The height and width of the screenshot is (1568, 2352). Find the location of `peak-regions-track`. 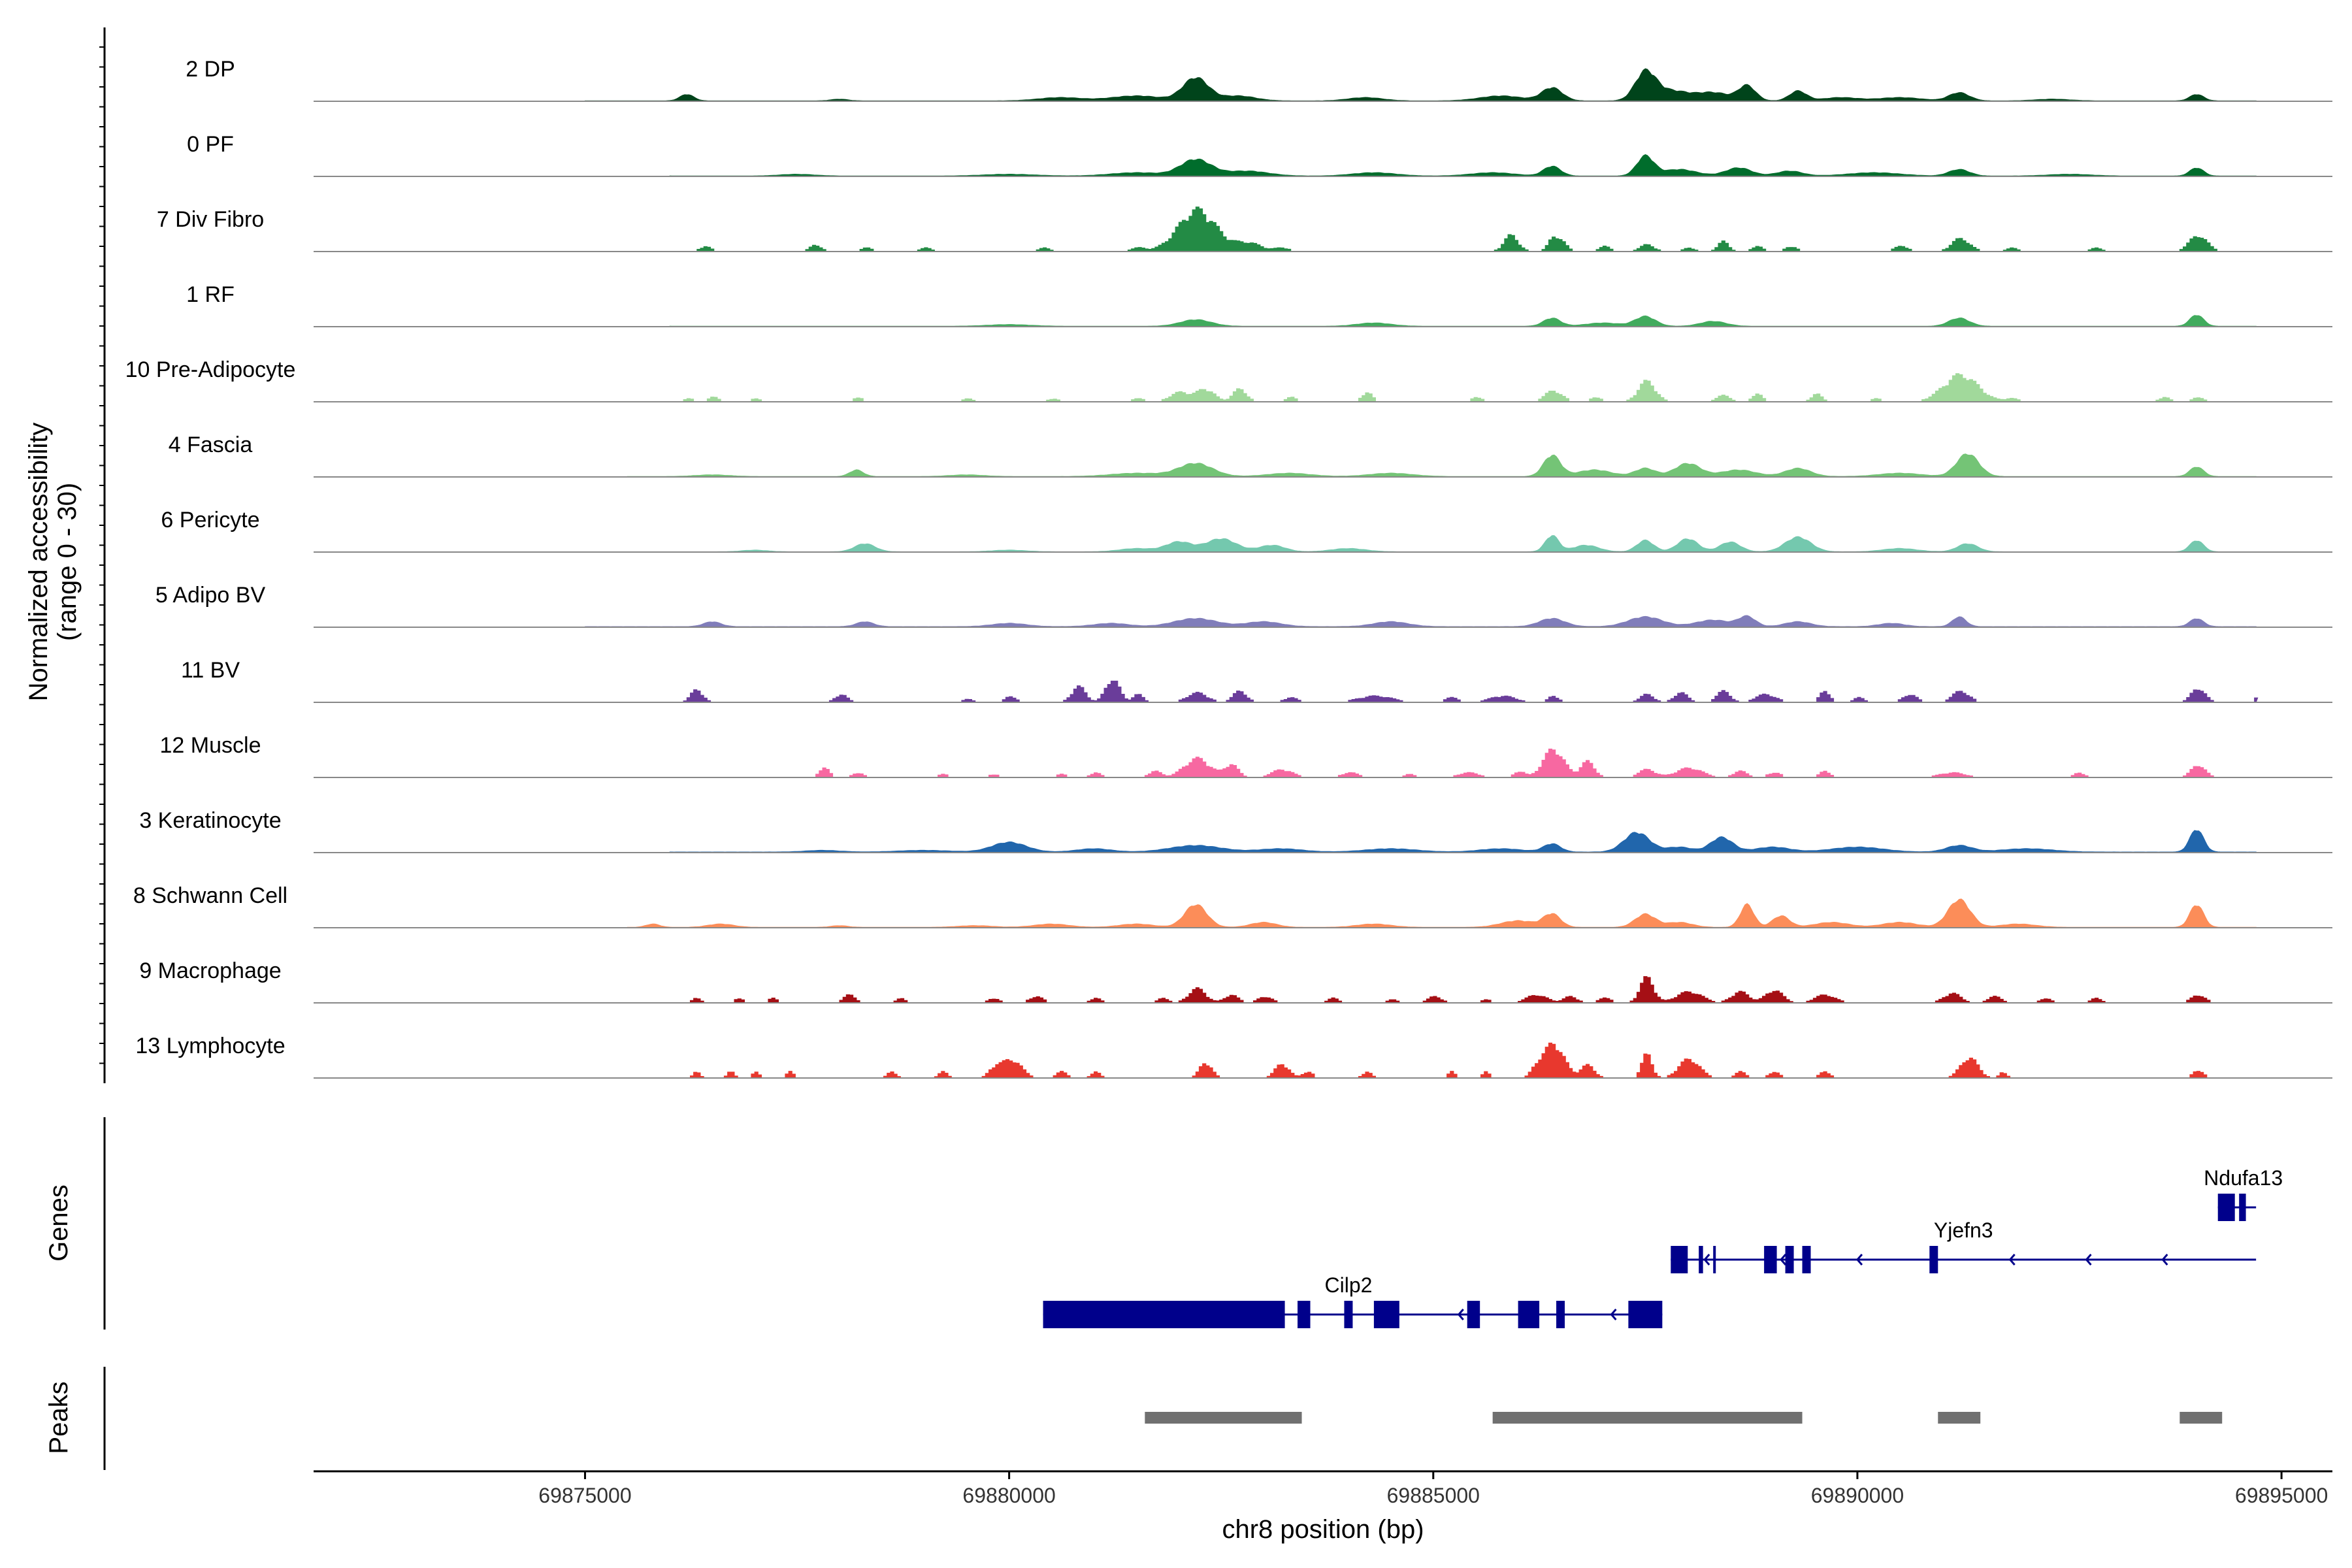

peak-regions-track is located at coordinates (1684, 1418).